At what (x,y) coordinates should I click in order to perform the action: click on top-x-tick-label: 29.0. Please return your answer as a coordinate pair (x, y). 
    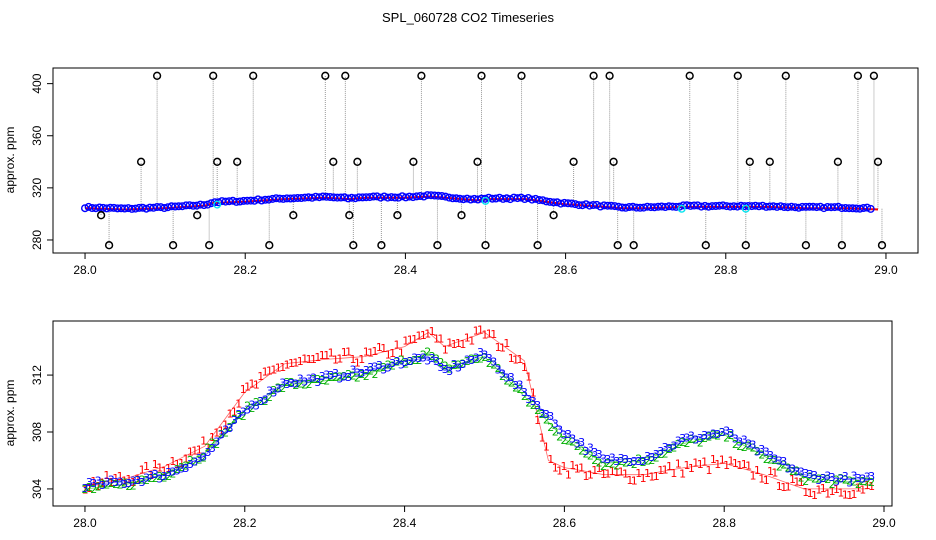
    Looking at the image, I should click on (886, 270).